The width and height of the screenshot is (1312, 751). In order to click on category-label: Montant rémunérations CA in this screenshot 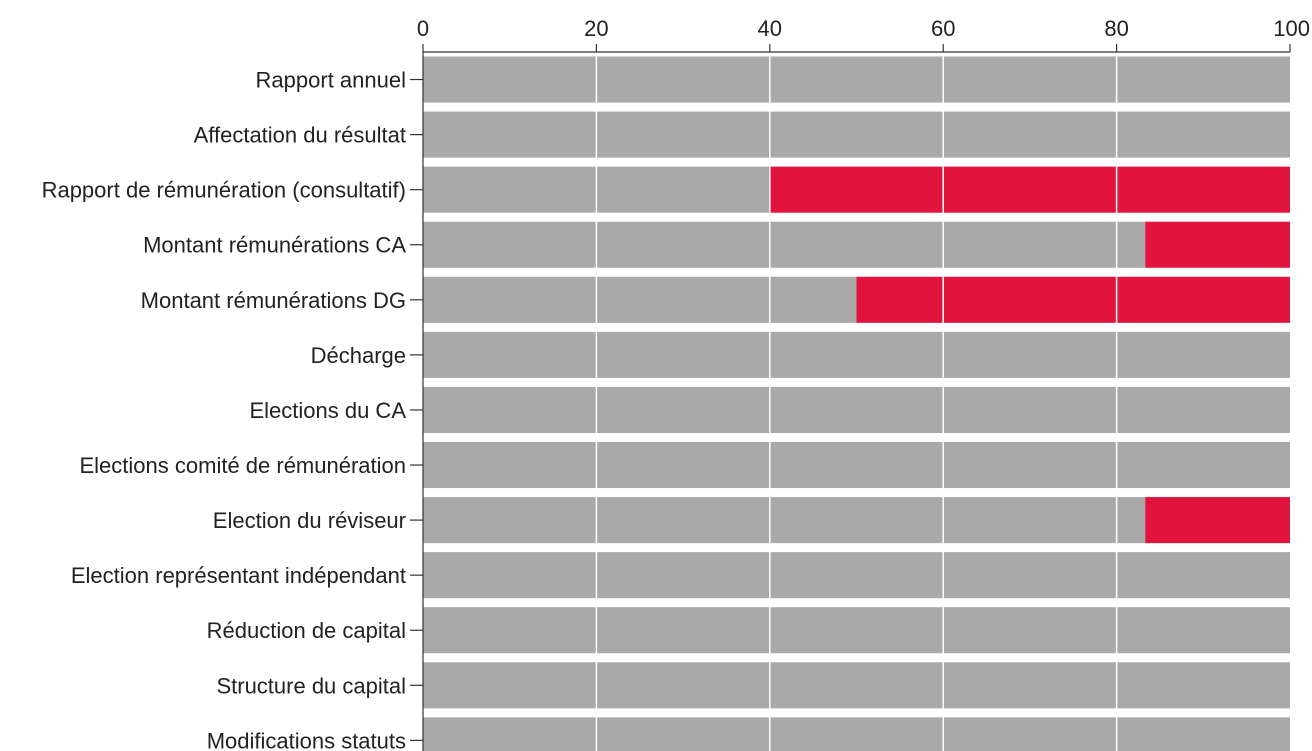, I will do `click(274, 245)`.